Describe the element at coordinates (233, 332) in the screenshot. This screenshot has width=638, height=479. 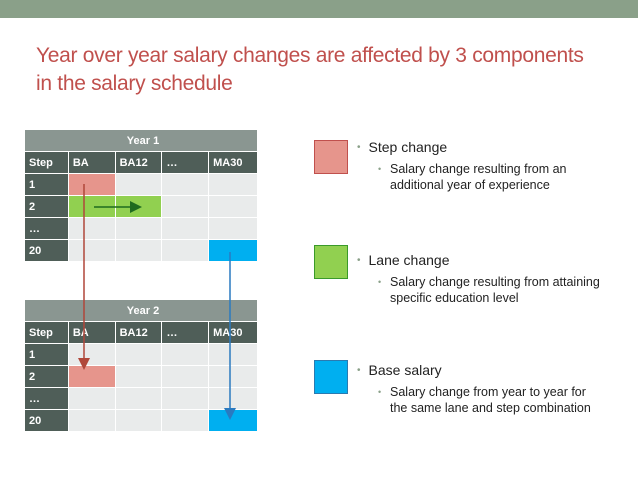
I see `column-header: MA30` at that location.